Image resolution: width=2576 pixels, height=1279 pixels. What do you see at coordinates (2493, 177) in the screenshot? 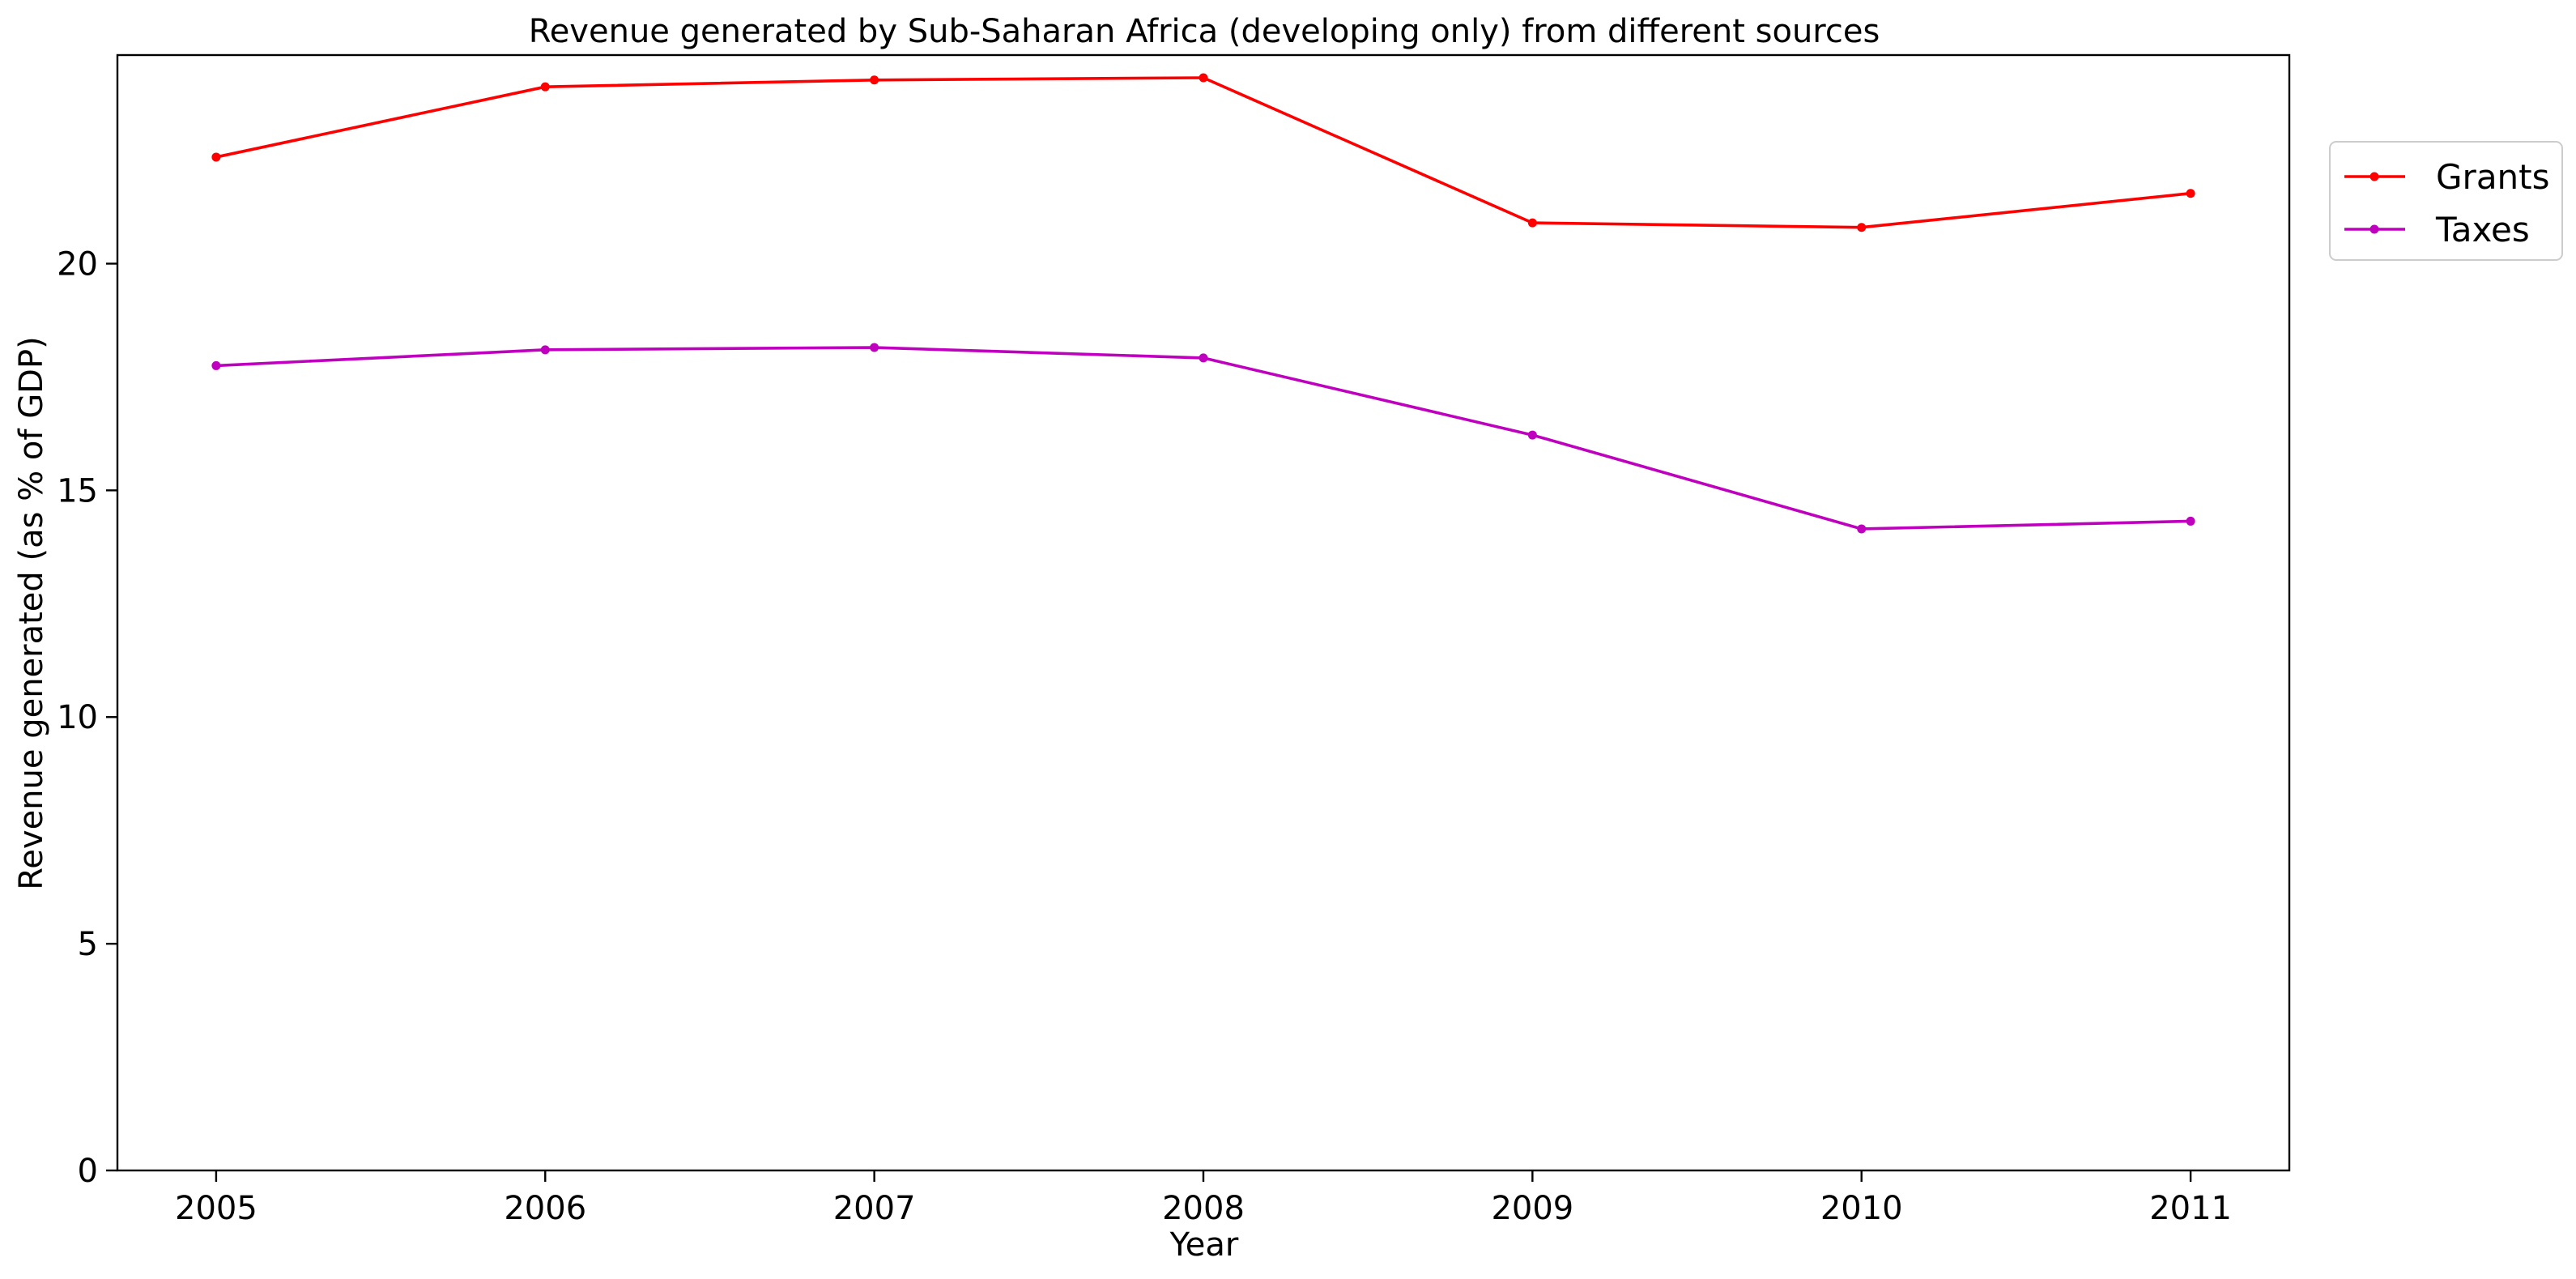
I see `legend-label-grants: Grants` at bounding box center [2493, 177].